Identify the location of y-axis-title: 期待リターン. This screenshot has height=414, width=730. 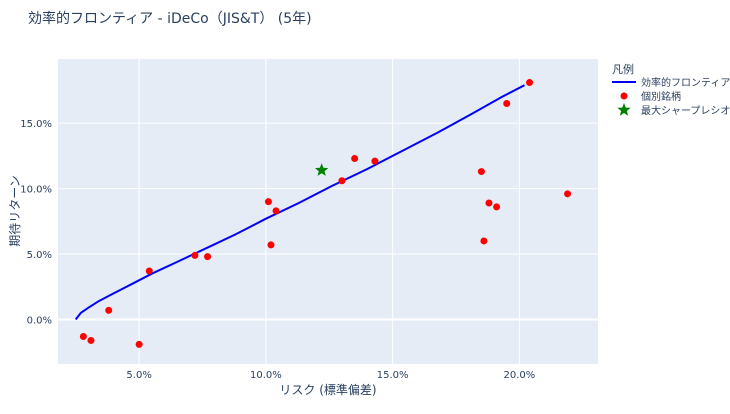
(15, 210).